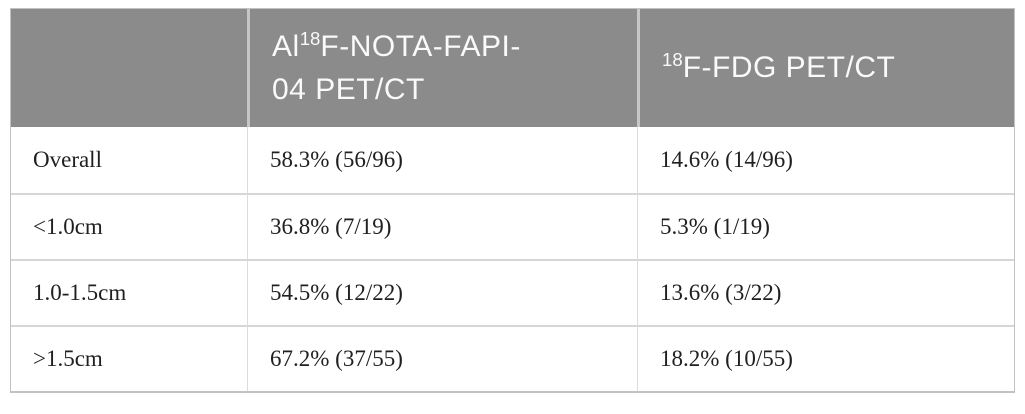  What do you see at coordinates (825, 160) in the screenshot?
I see `fdg-value-cell: 14.6% (14/96)` at bounding box center [825, 160].